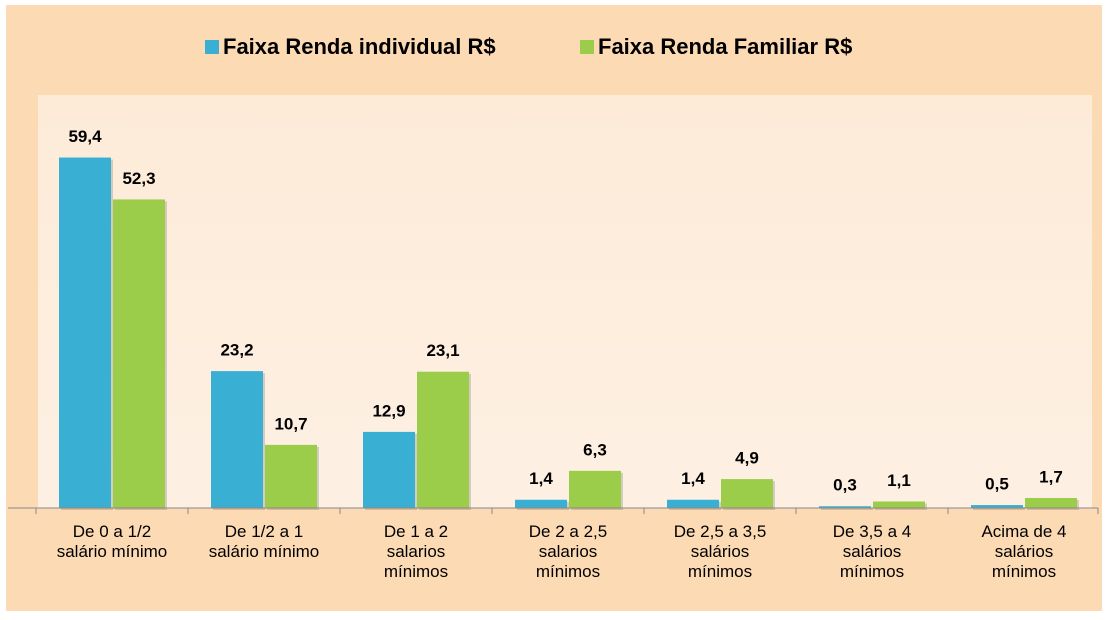 The height and width of the screenshot is (620, 1110). What do you see at coordinates (236, 350) in the screenshot?
I see `data-label: 23,2` at bounding box center [236, 350].